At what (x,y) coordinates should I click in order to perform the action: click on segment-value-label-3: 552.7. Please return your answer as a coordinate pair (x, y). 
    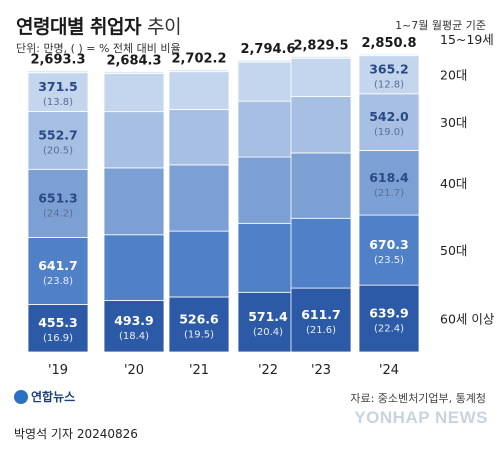
    Looking at the image, I should click on (58, 134).